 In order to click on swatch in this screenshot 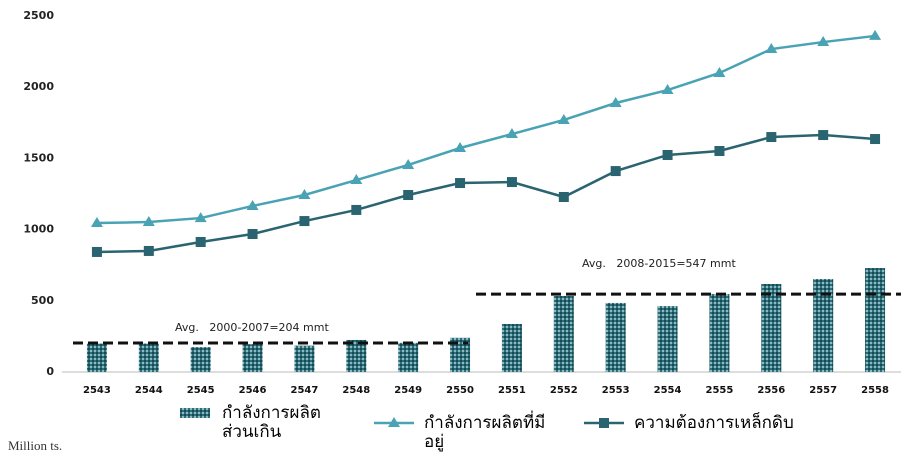, I will do `click(195, 413)`.